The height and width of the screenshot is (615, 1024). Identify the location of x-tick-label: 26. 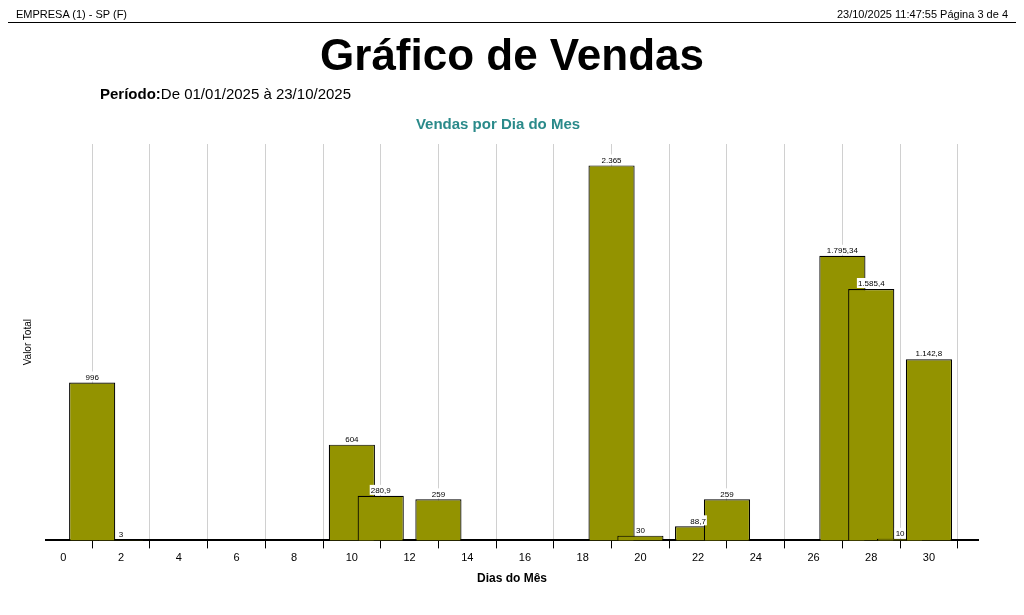
(813, 557).